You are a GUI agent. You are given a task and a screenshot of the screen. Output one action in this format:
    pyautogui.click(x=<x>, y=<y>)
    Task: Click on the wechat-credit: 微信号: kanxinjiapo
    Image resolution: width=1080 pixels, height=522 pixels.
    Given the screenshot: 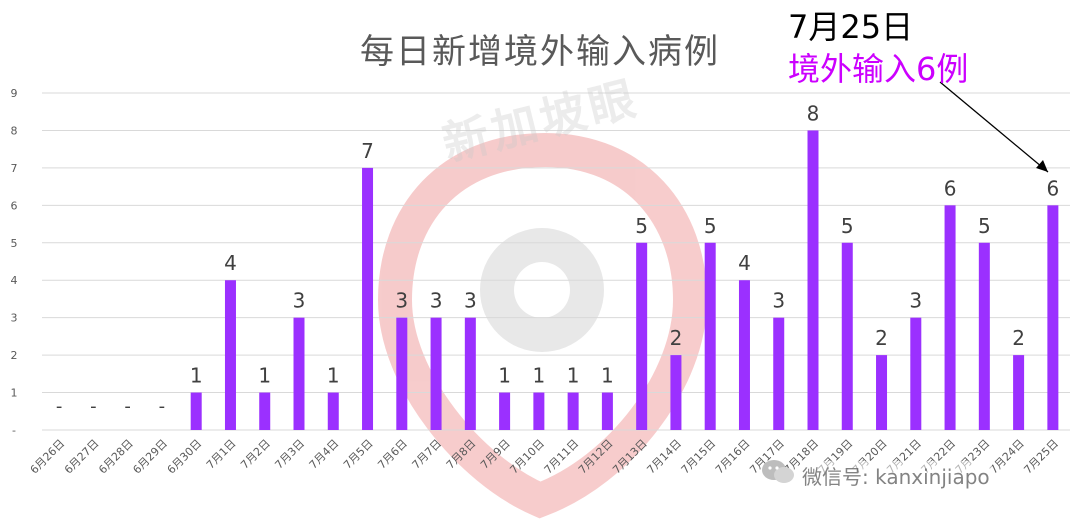 What is the action you would take?
    pyautogui.click(x=896, y=475)
    